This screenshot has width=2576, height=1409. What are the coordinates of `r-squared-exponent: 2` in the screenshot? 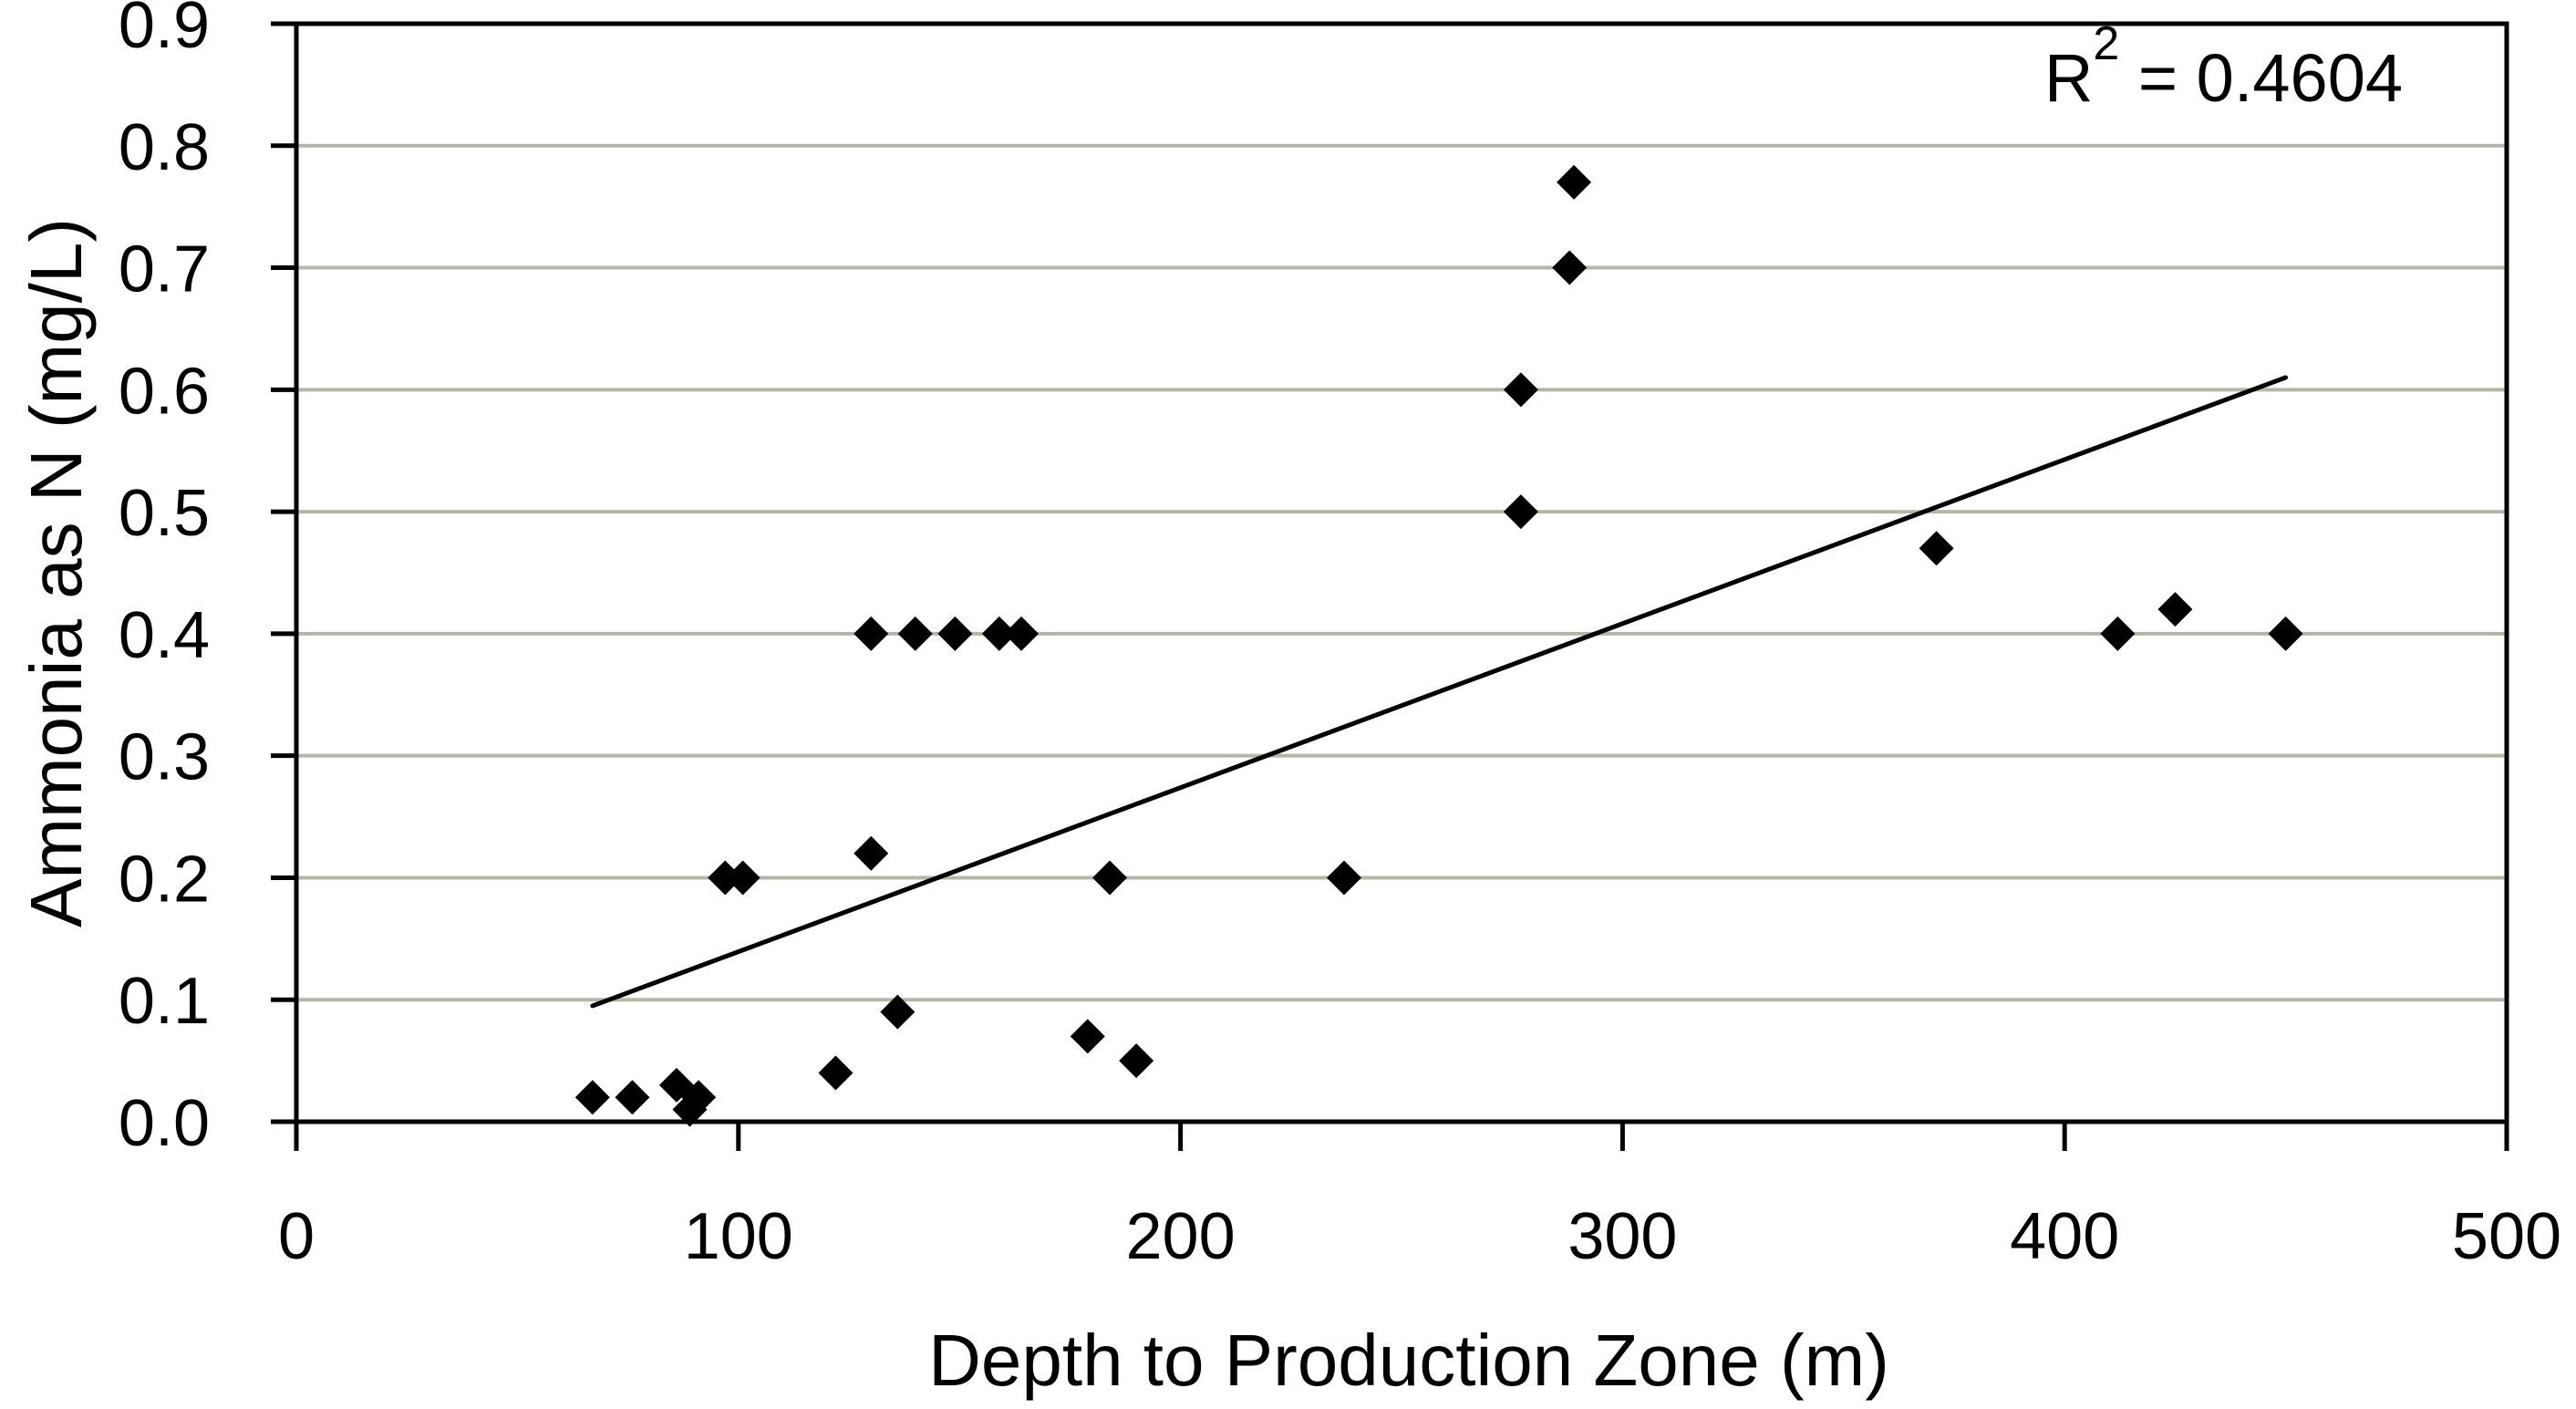 It's located at (2106, 43).